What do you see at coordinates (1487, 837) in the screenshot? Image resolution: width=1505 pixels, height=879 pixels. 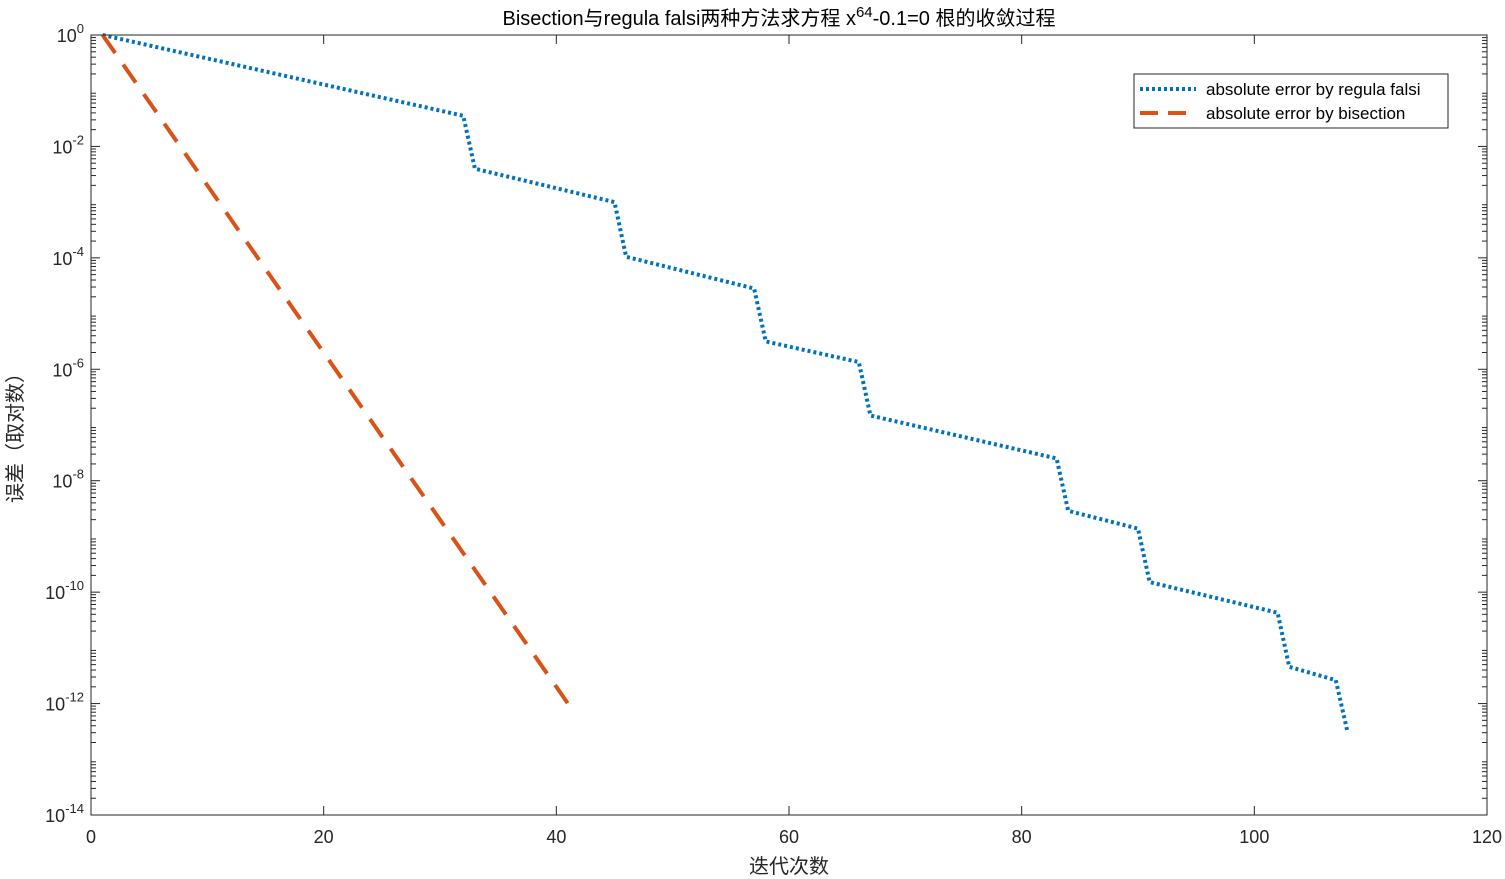 I see `x-tick-label: 120` at bounding box center [1487, 837].